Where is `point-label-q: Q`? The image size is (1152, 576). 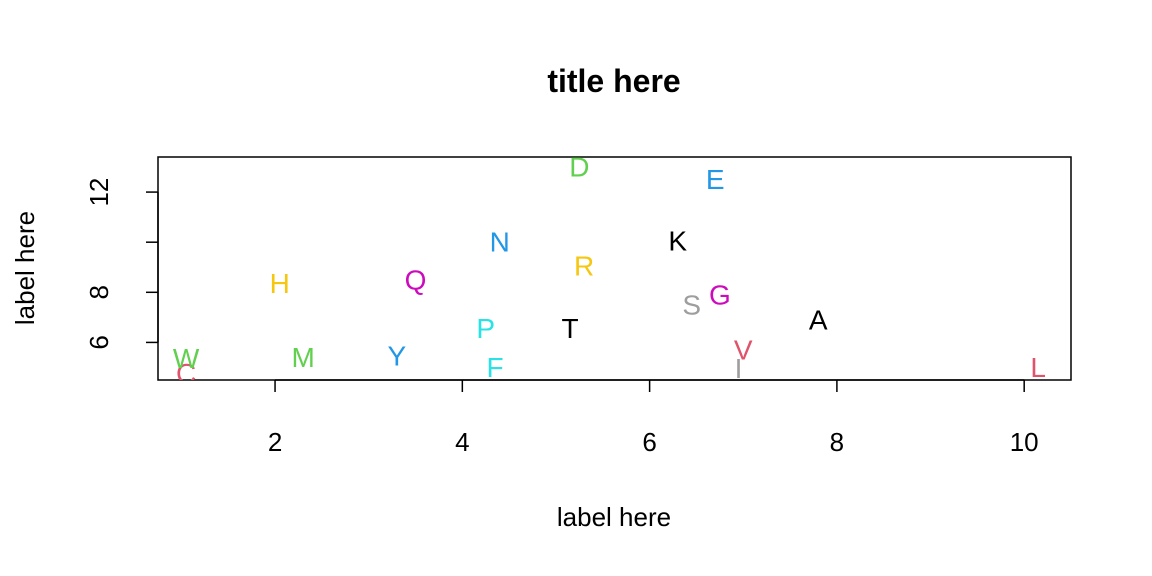 point-label-q: Q is located at coordinates (416, 279).